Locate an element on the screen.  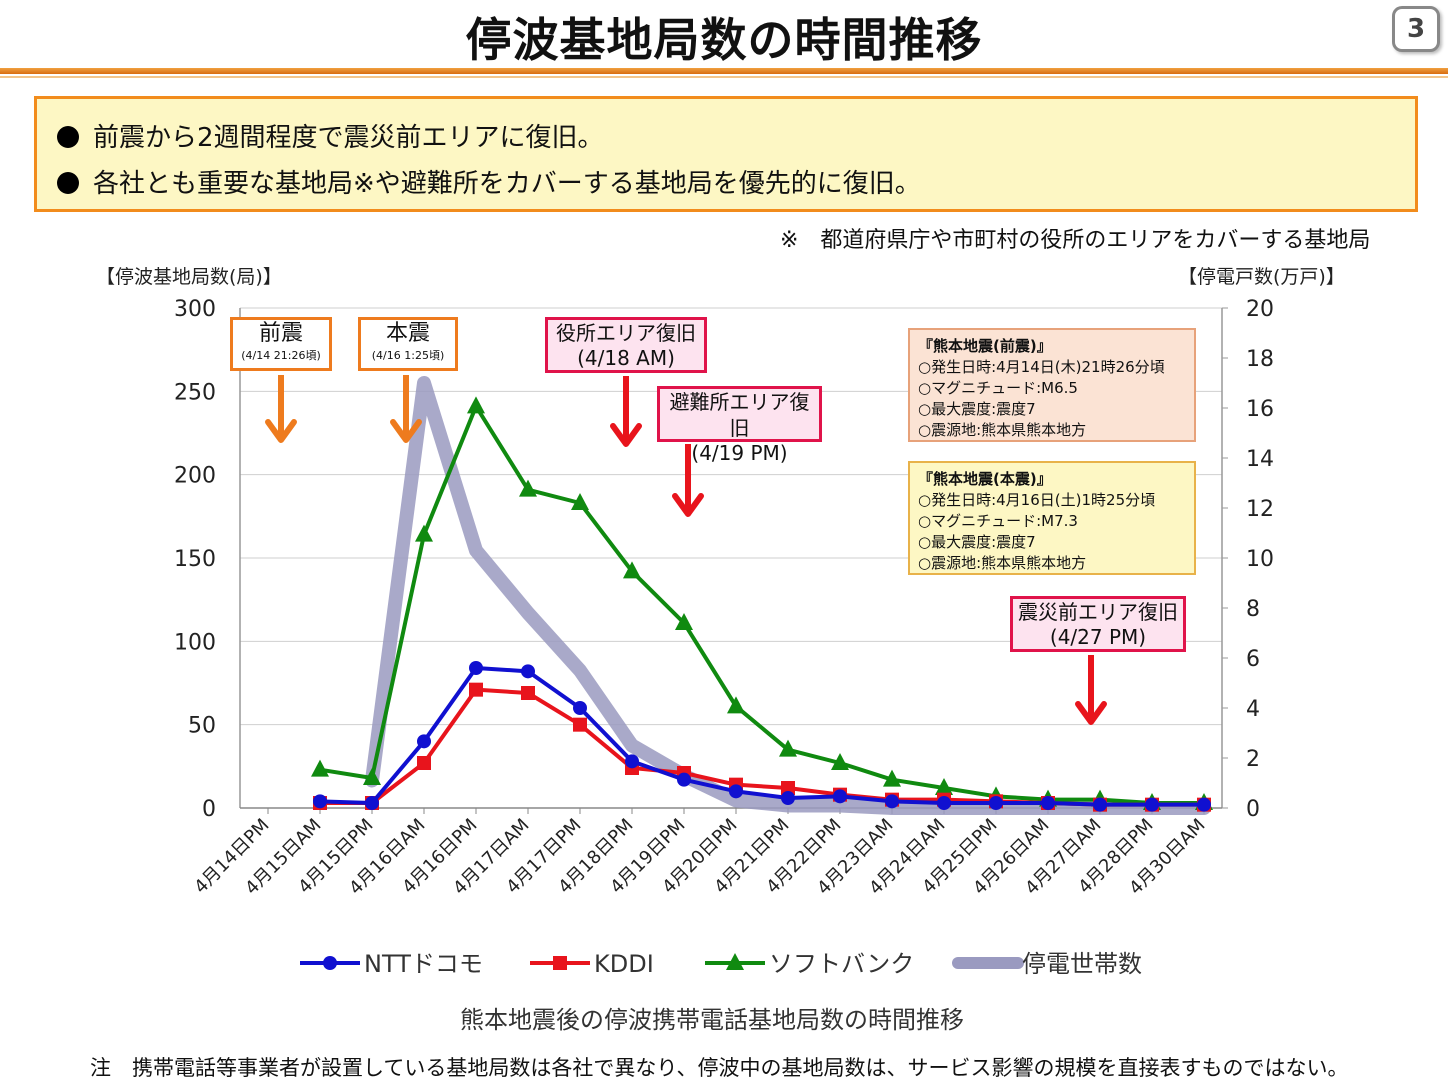
foreshock-info-line: ○震源地:熊本県熊本地方 is located at coordinates (1002, 430).